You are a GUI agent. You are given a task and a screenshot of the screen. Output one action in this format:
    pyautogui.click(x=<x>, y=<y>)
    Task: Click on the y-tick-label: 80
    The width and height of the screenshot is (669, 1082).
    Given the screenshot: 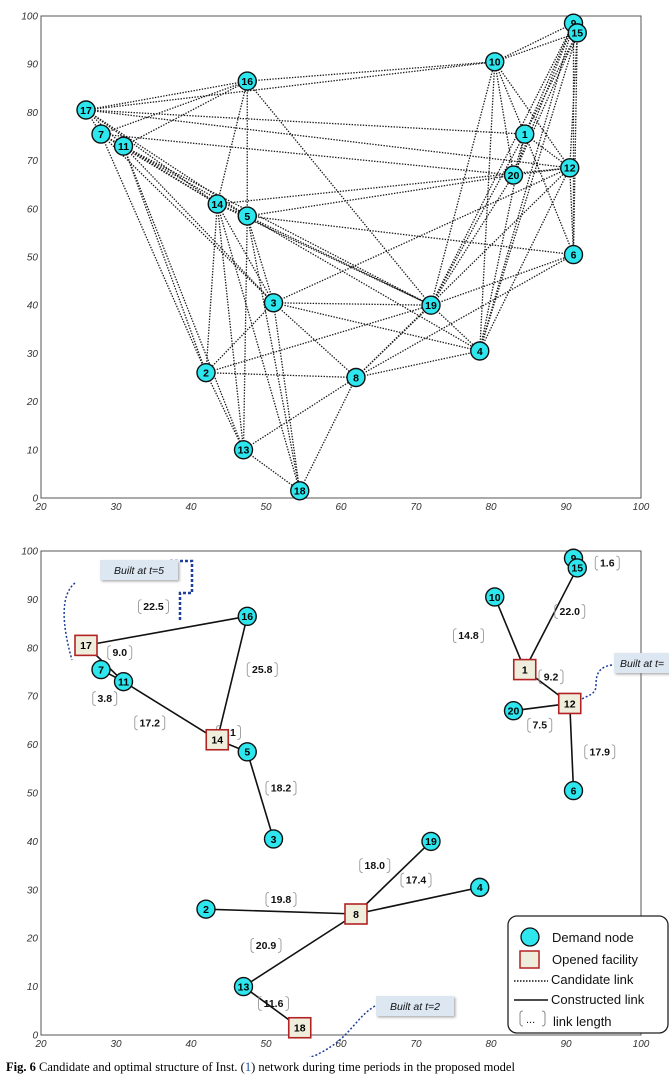 What is the action you would take?
    pyautogui.click(x=33, y=648)
    